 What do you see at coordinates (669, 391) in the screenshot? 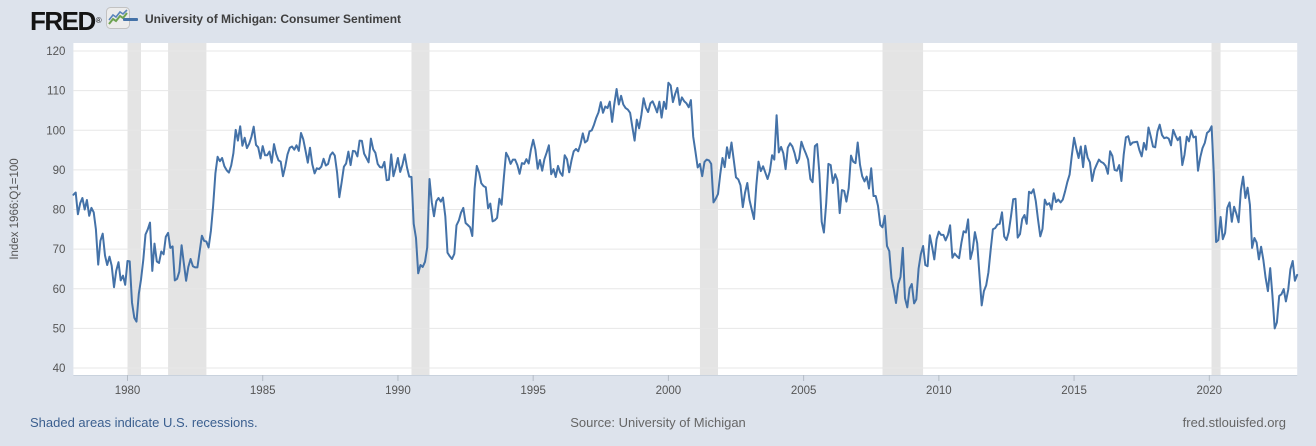
I see `x-tick-label: 2000` at bounding box center [669, 391].